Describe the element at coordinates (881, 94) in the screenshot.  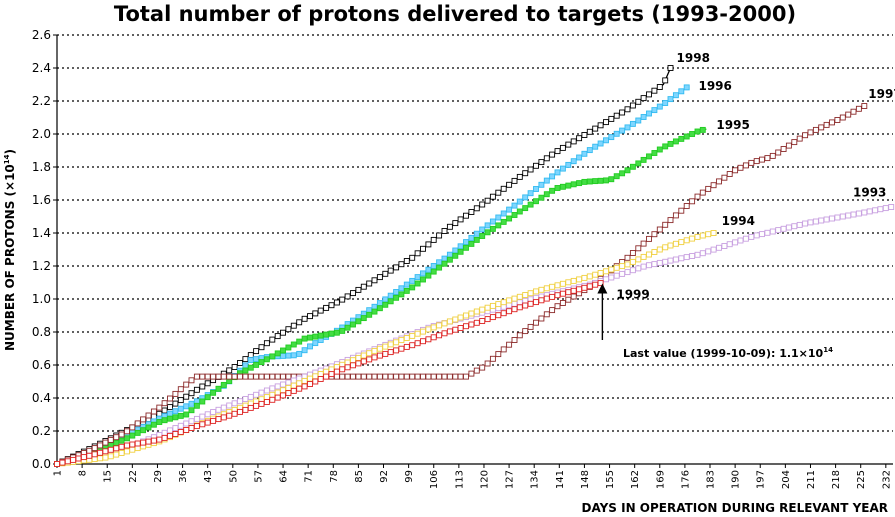
I see `series-label-1997: 1997` at that location.